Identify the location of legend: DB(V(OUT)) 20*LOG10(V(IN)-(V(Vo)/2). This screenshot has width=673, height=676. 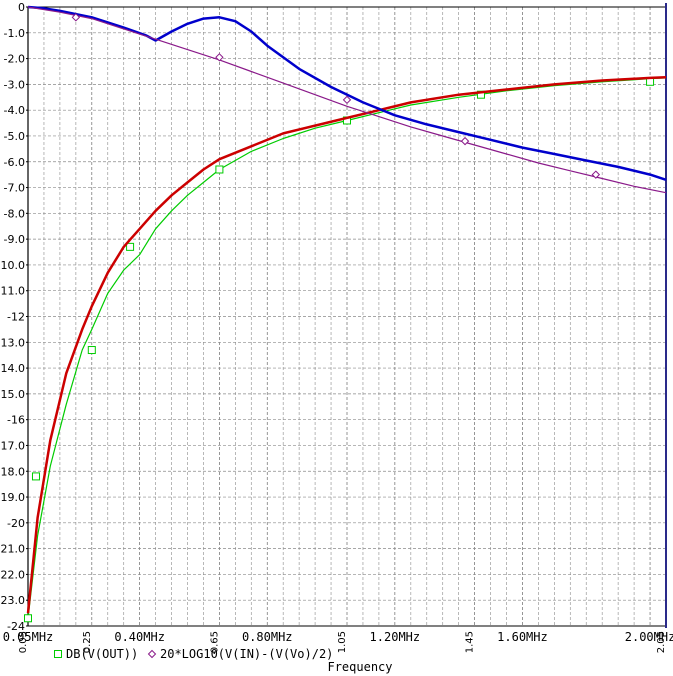
(193, 654).